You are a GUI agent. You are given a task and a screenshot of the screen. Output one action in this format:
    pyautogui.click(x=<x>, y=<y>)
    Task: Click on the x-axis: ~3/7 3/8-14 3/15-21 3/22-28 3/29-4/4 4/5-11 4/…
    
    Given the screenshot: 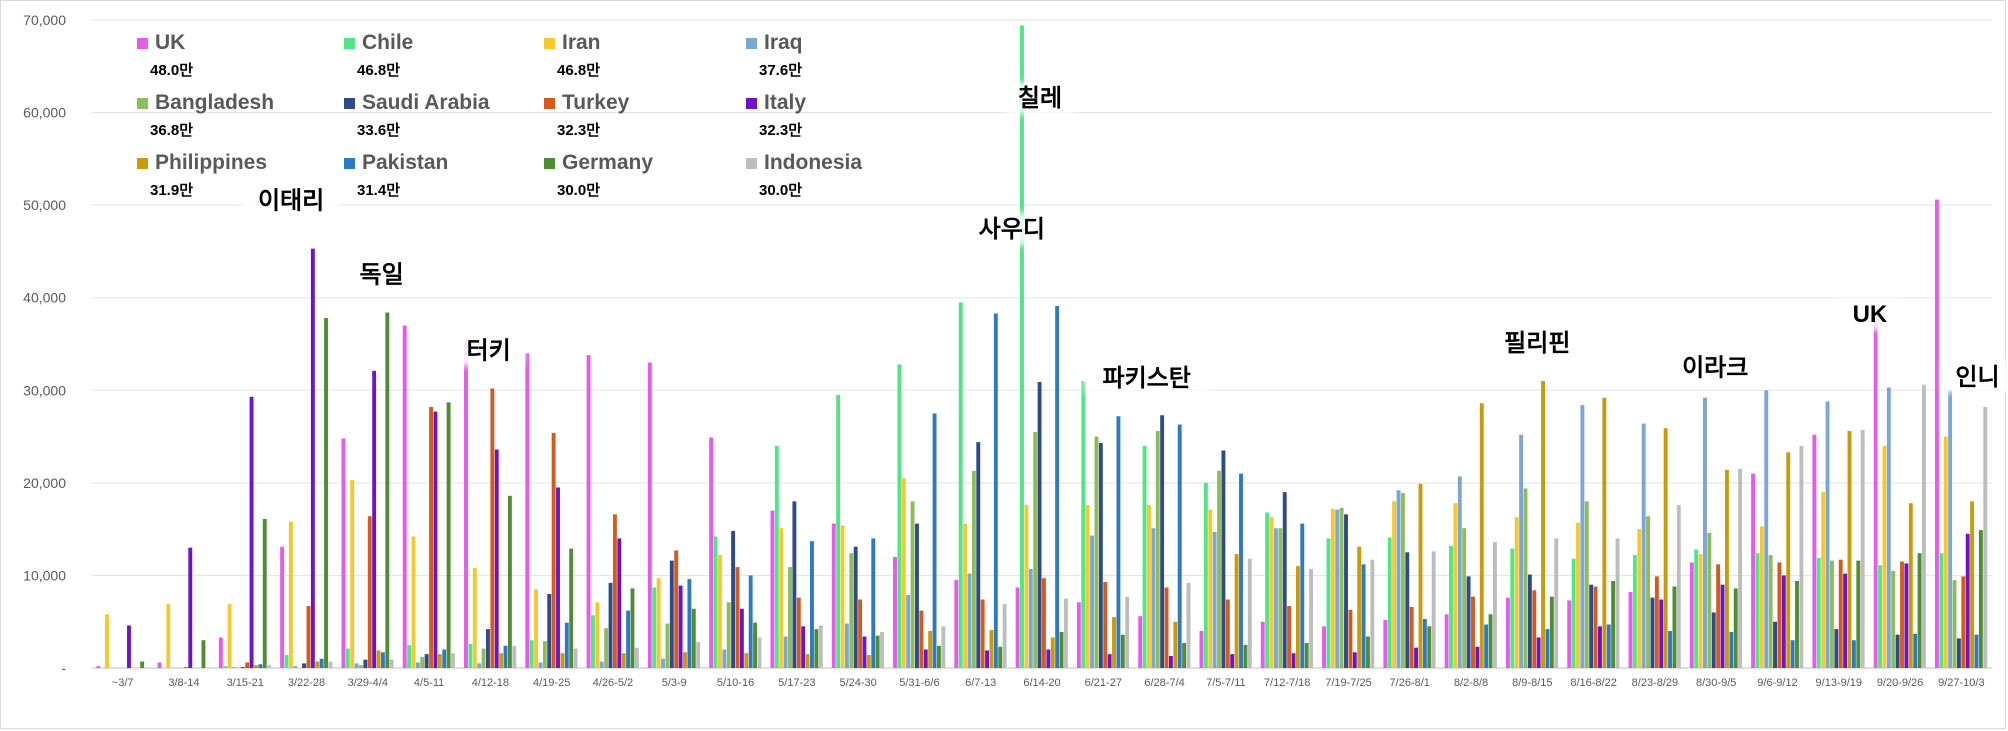 What is the action you would take?
    pyautogui.click(x=1048, y=683)
    